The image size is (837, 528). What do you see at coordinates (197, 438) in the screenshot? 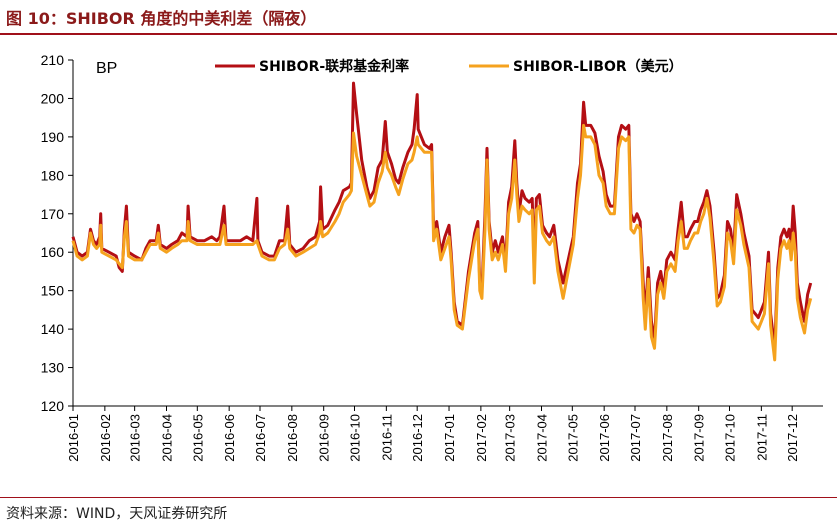
I see `x-tick-label: 2016-05` at bounding box center [197, 438].